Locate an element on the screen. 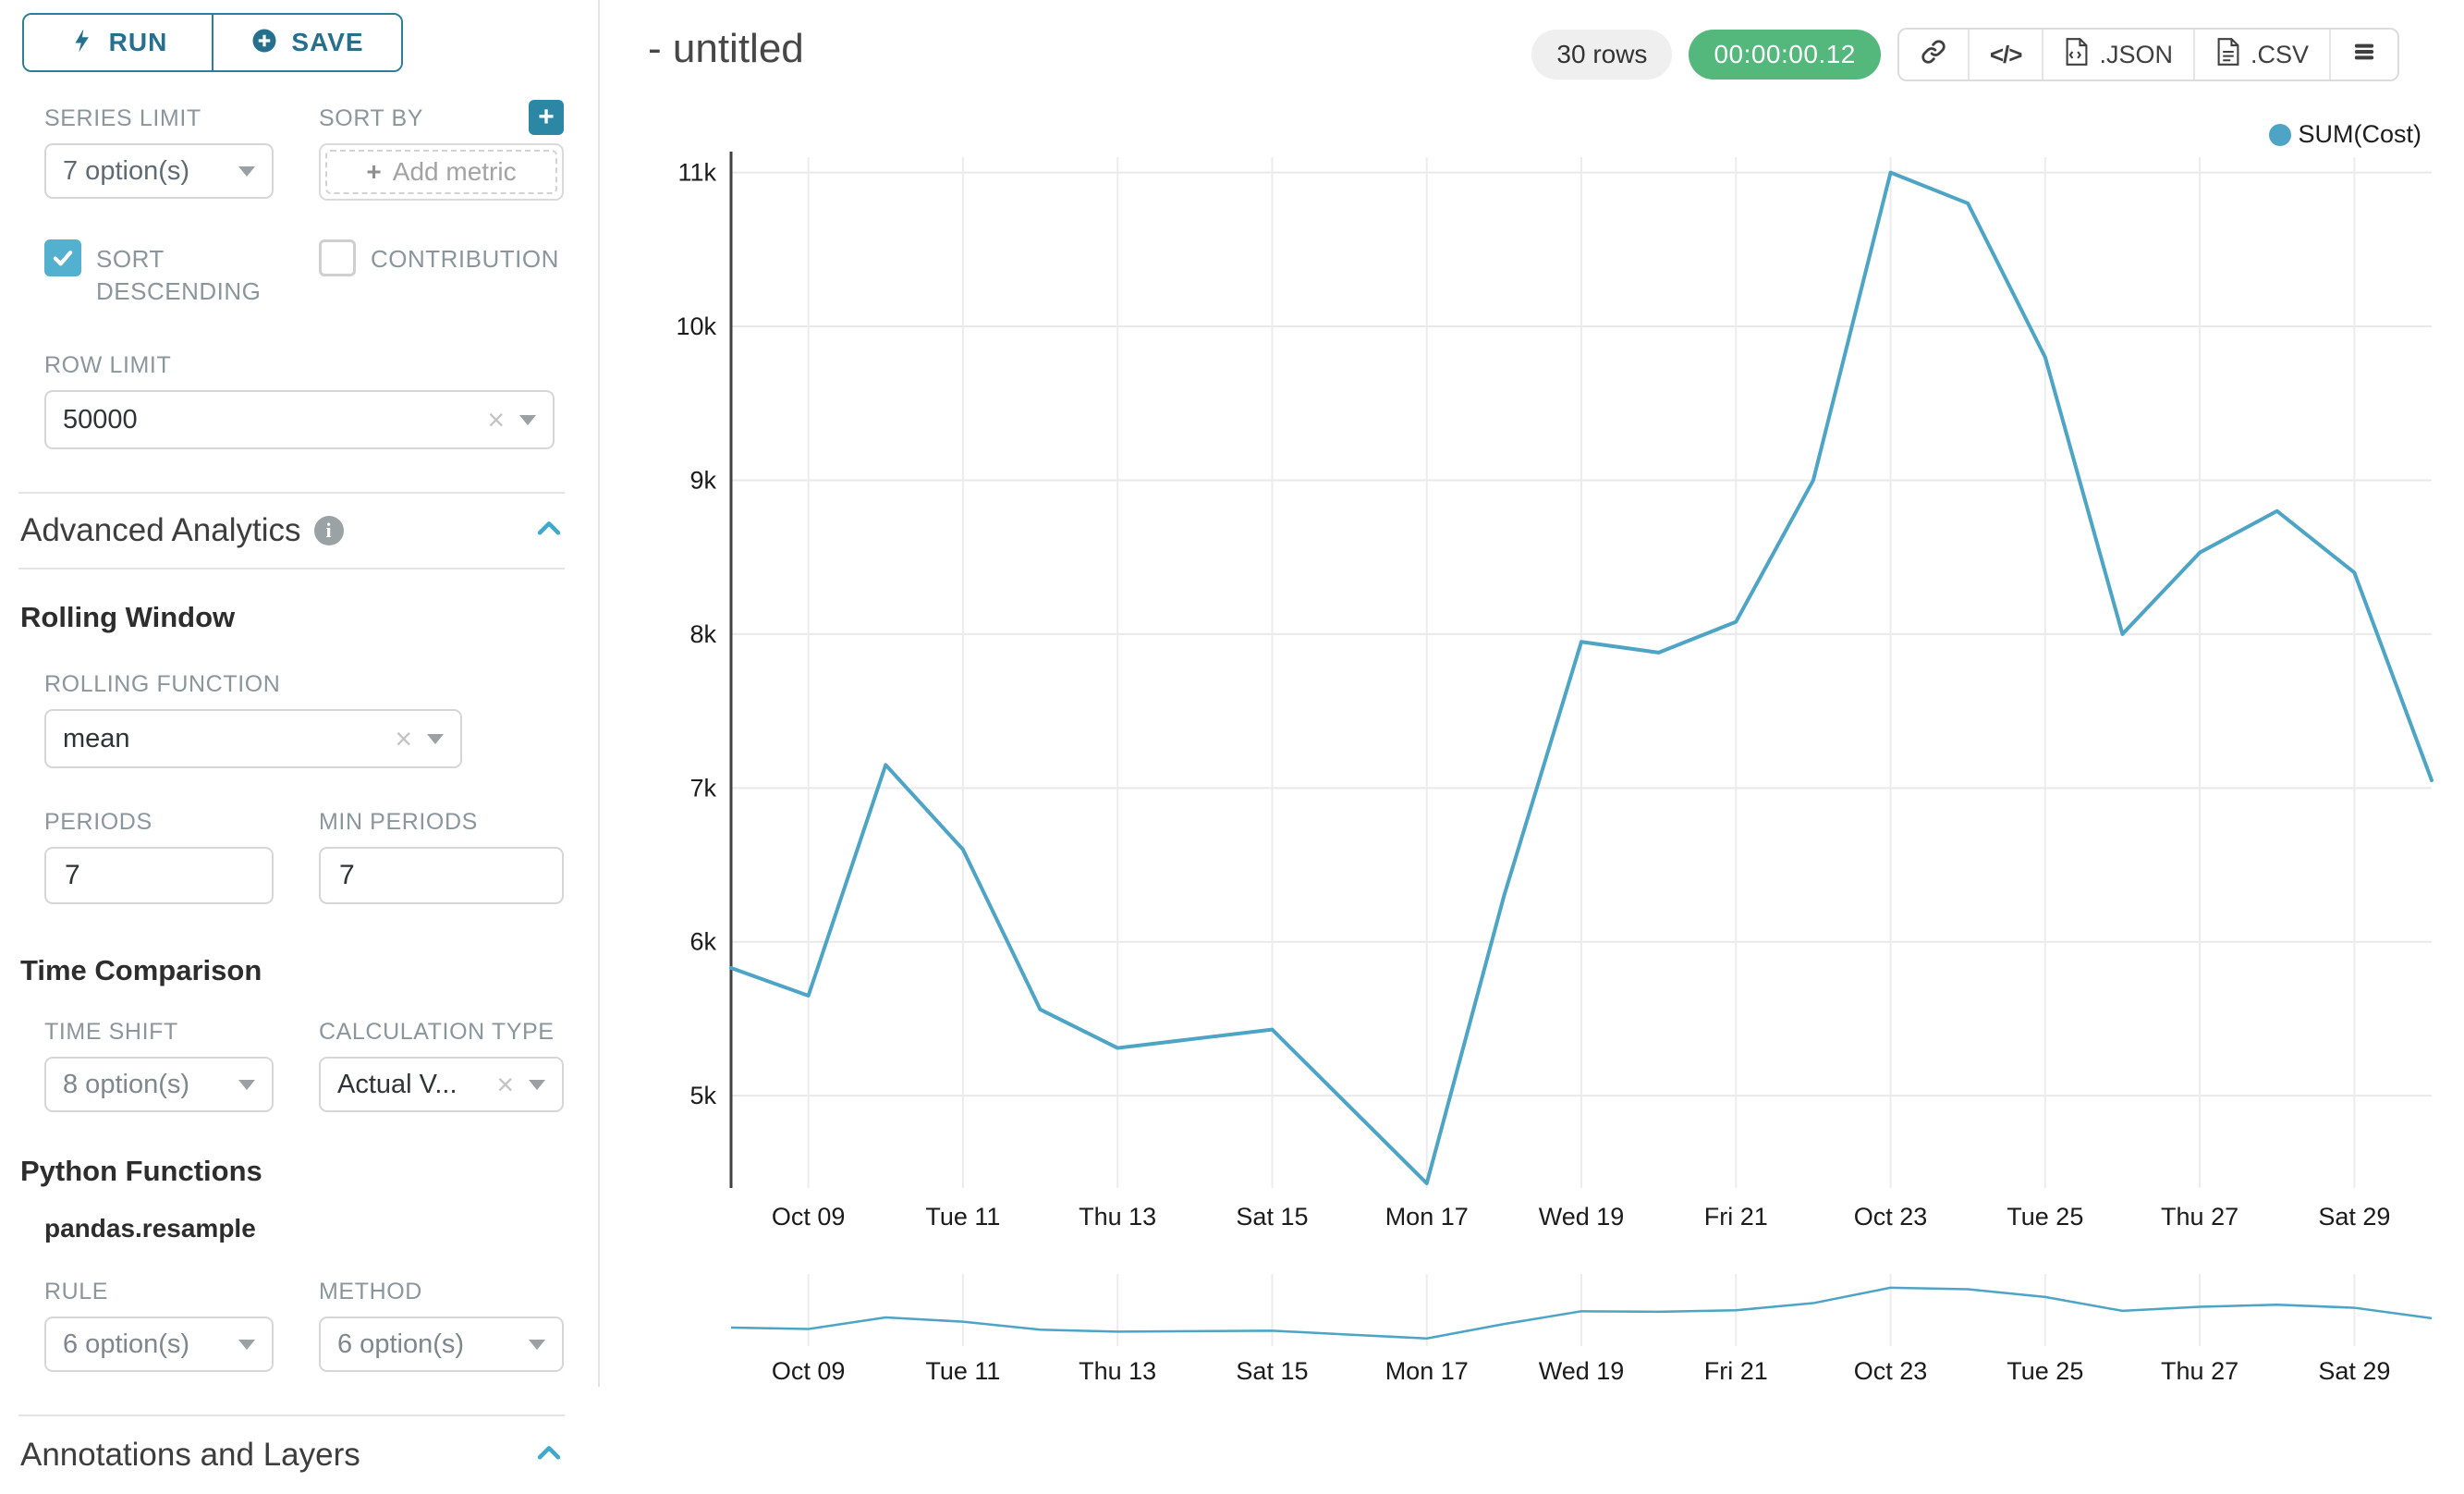  code-icon: </> is located at coordinates (2006, 54).